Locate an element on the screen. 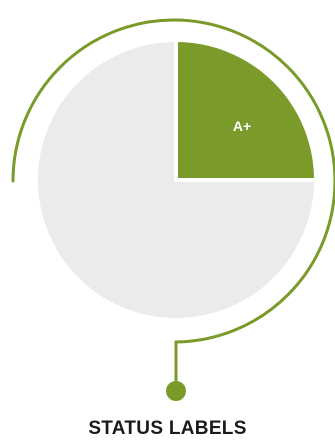  pie-slice-aplus is located at coordinates (246, 109).